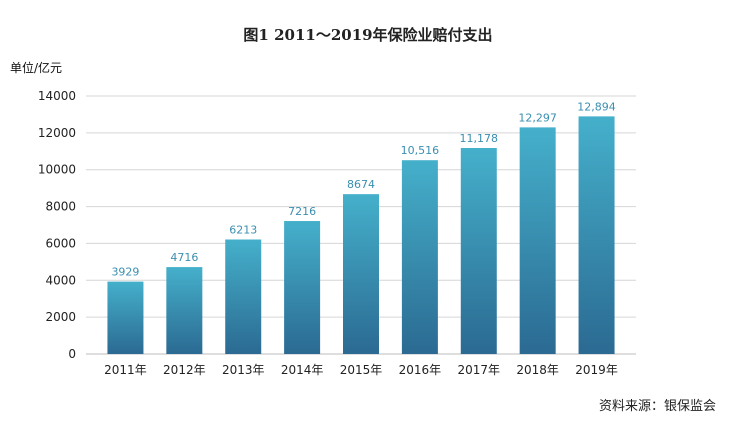 This screenshot has height=423, width=736. Describe the element at coordinates (419, 257) in the screenshot. I see `bar-2016年` at that location.